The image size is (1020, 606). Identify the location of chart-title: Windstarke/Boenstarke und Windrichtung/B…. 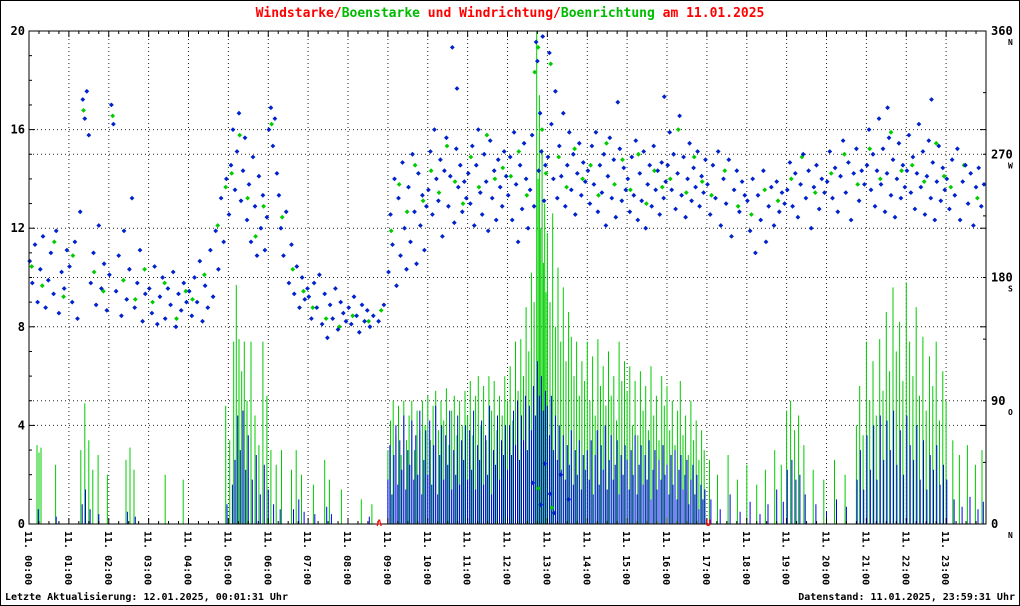
(510, 13).